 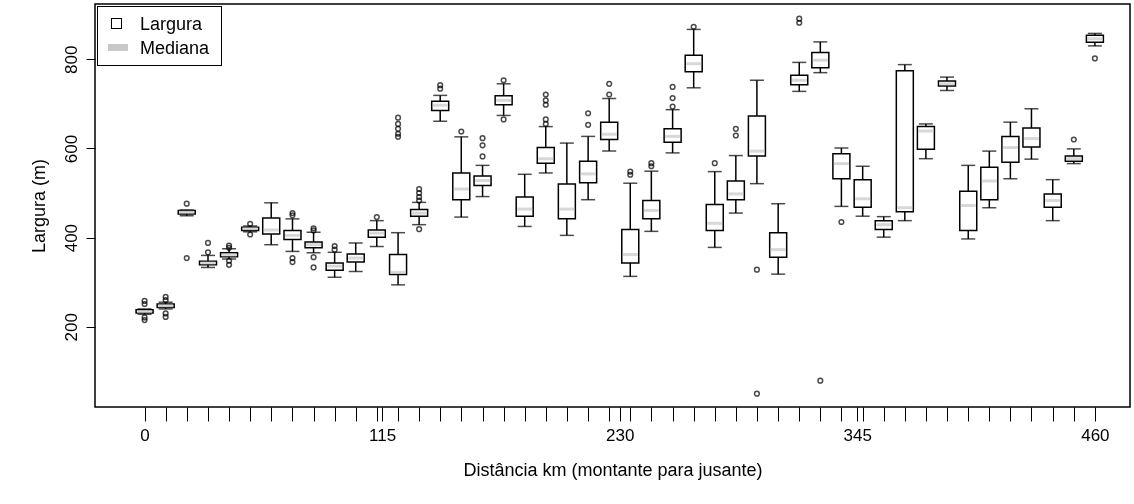 What do you see at coordinates (613, 469) in the screenshot?
I see `x-axis-title: Distância km (montante para jusante)` at bounding box center [613, 469].